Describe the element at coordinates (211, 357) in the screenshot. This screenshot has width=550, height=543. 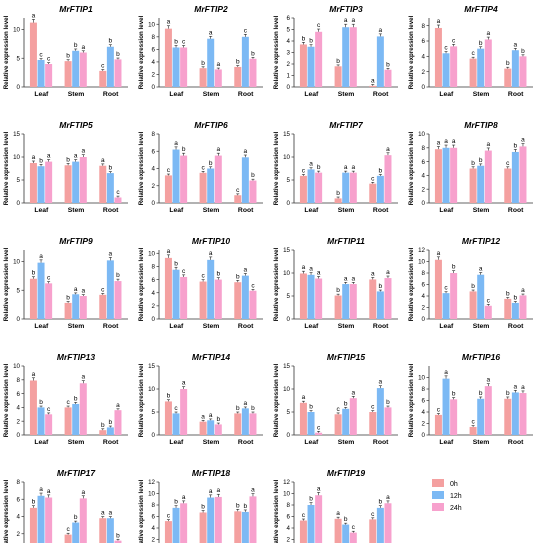
I see `panel-title: MrFTIP14` at that location.